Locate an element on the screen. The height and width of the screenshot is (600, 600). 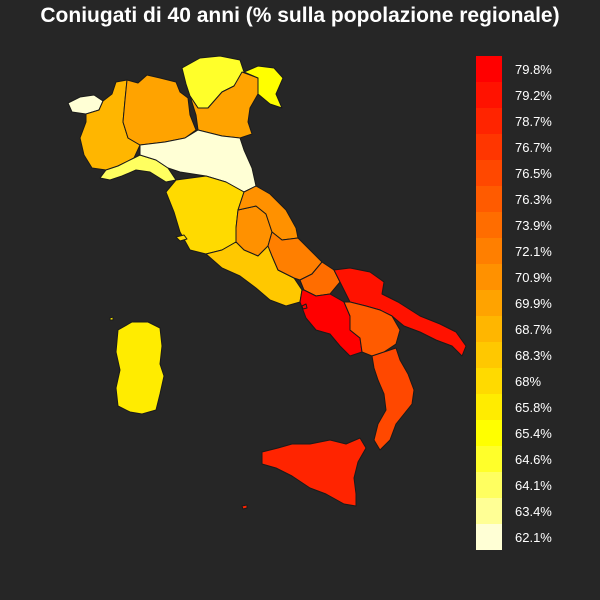
legend-label: 79.8% is located at coordinates (533, 69).